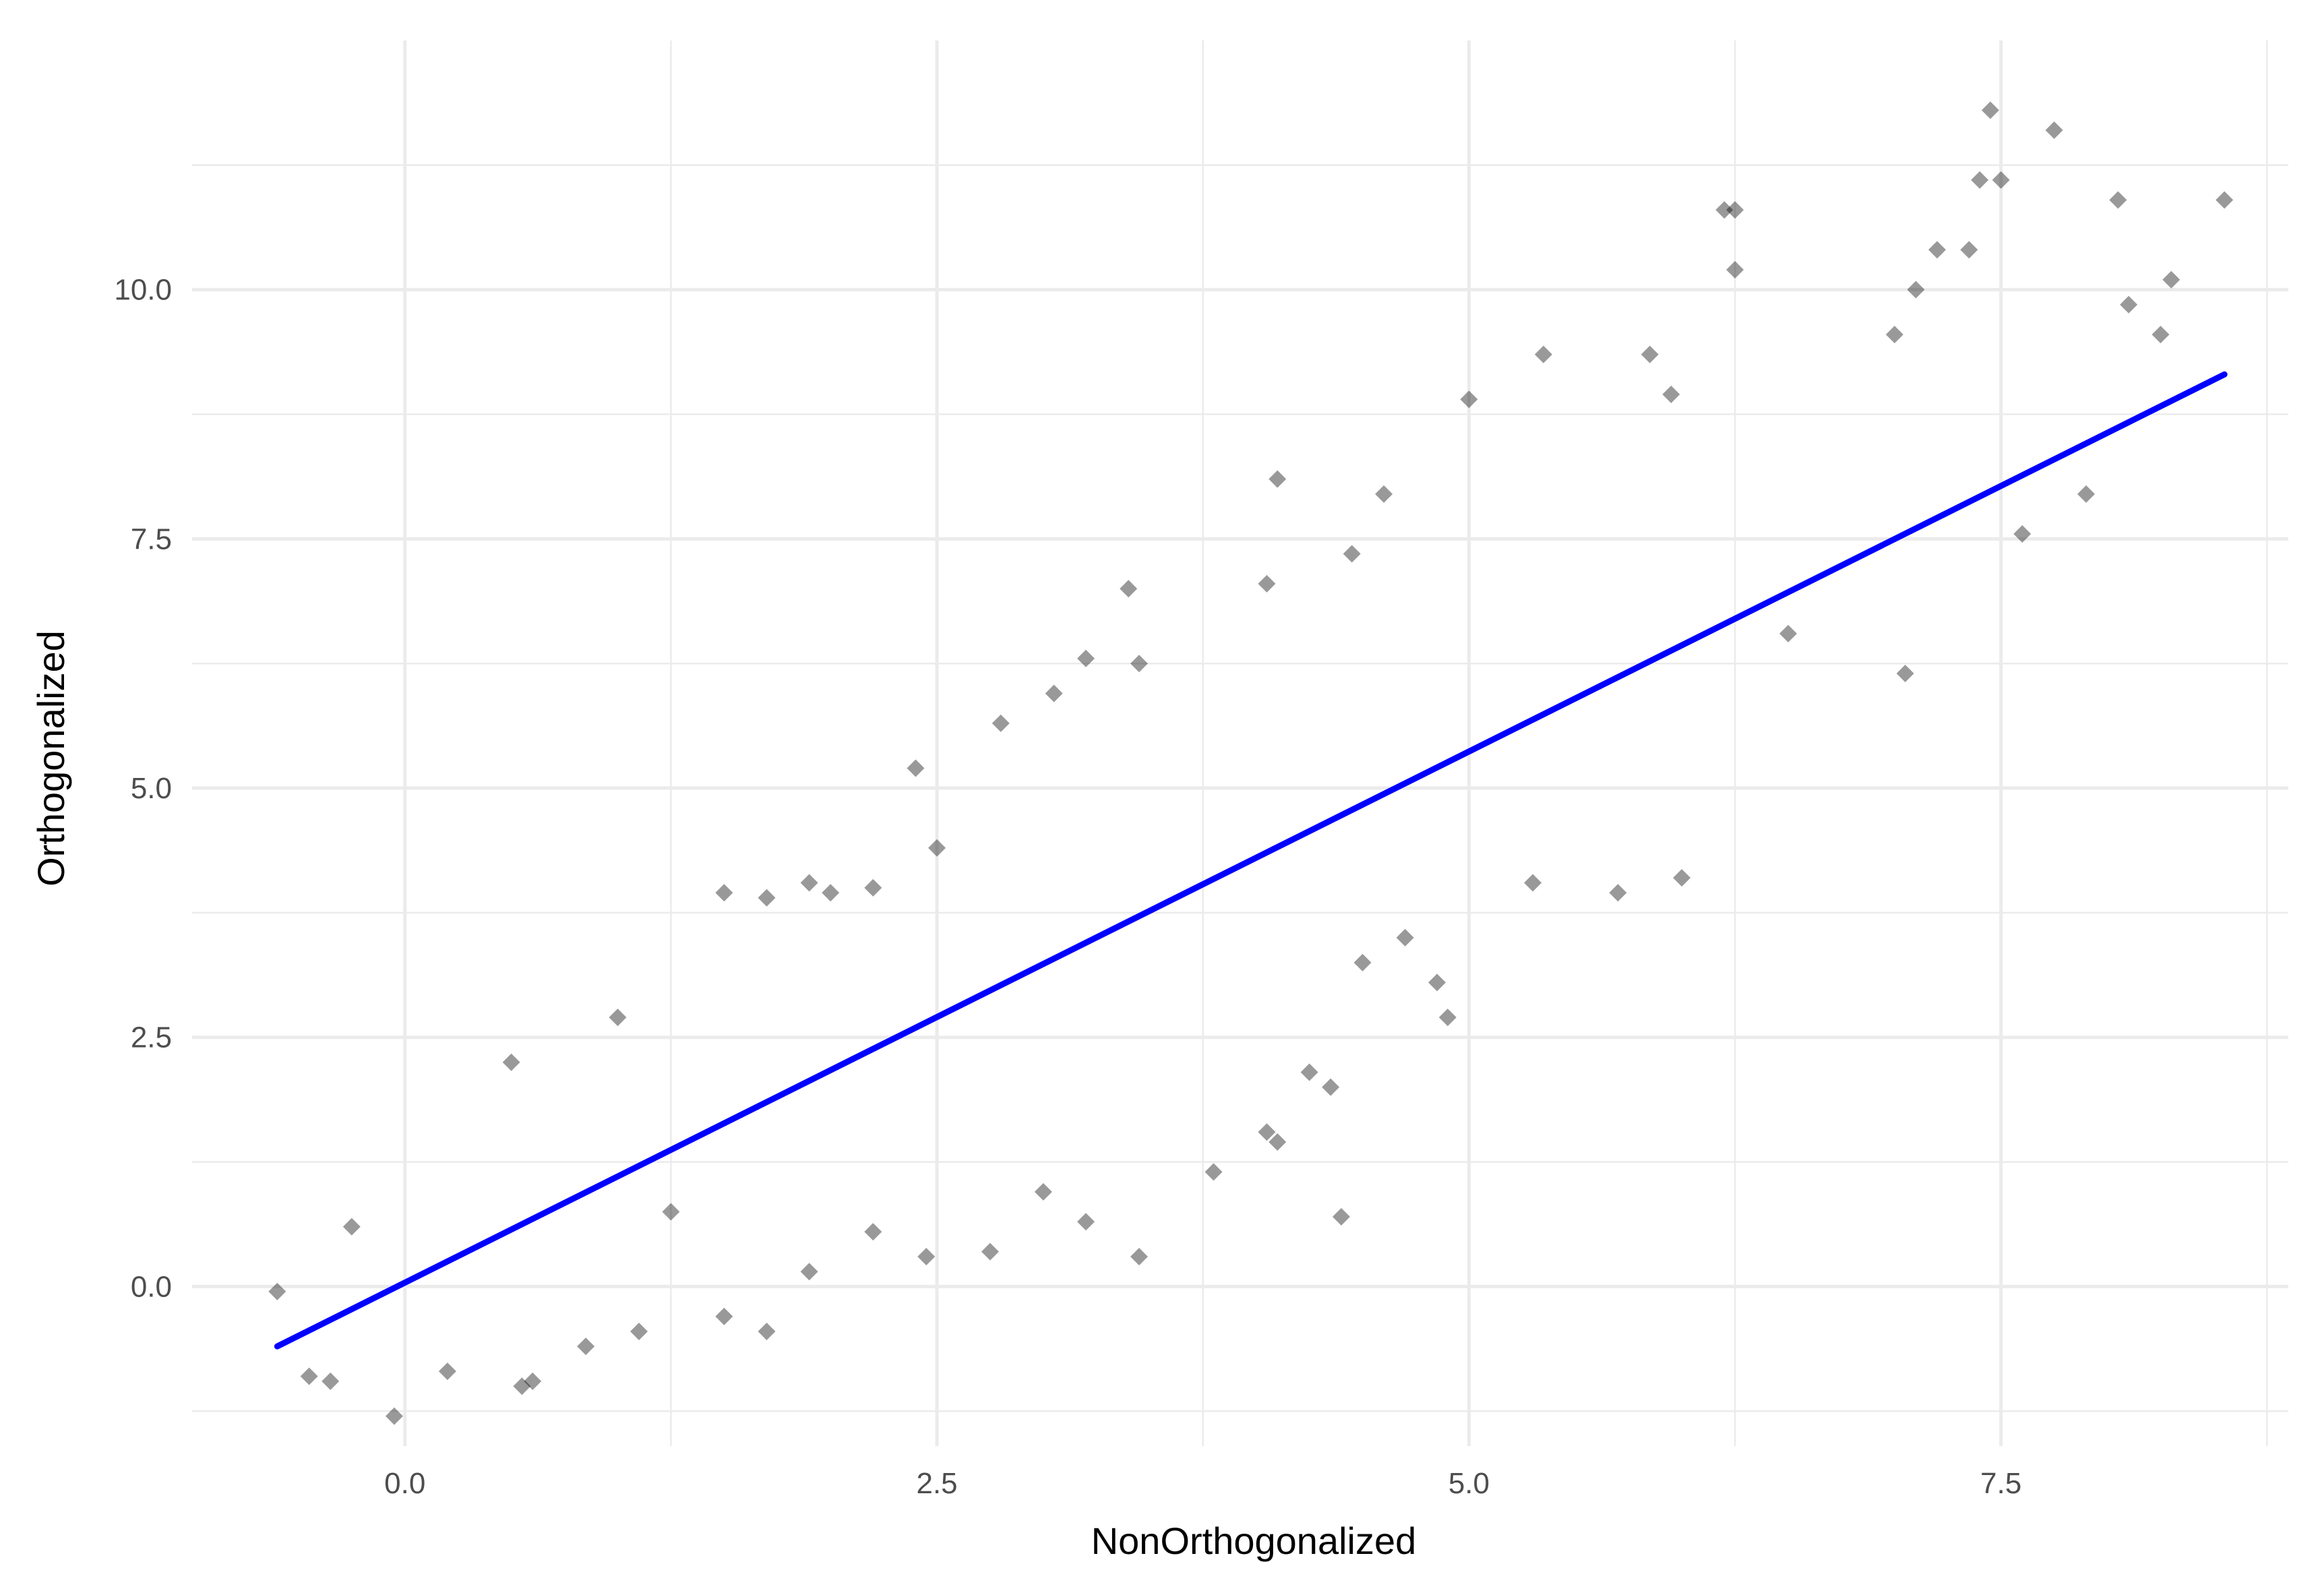  Describe the element at coordinates (937, 1483) in the screenshot. I see `x-tick-label: 2.5` at that location.